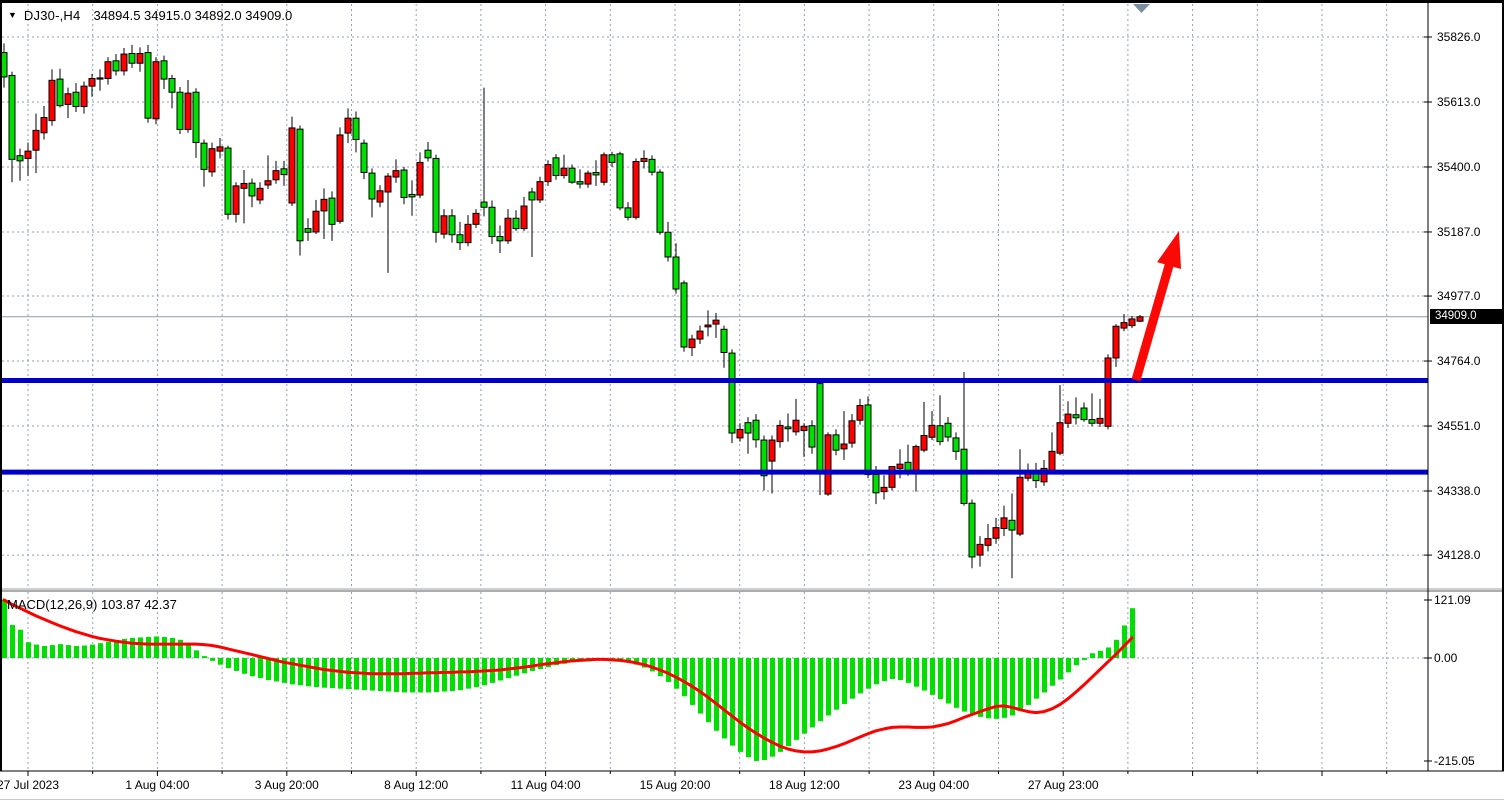 This screenshot has width=1504, height=801. What do you see at coordinates (52, 15) in the screenshot?
I see `symbol-period-label: DJ30-,H4` at bounding box center [52, 15].